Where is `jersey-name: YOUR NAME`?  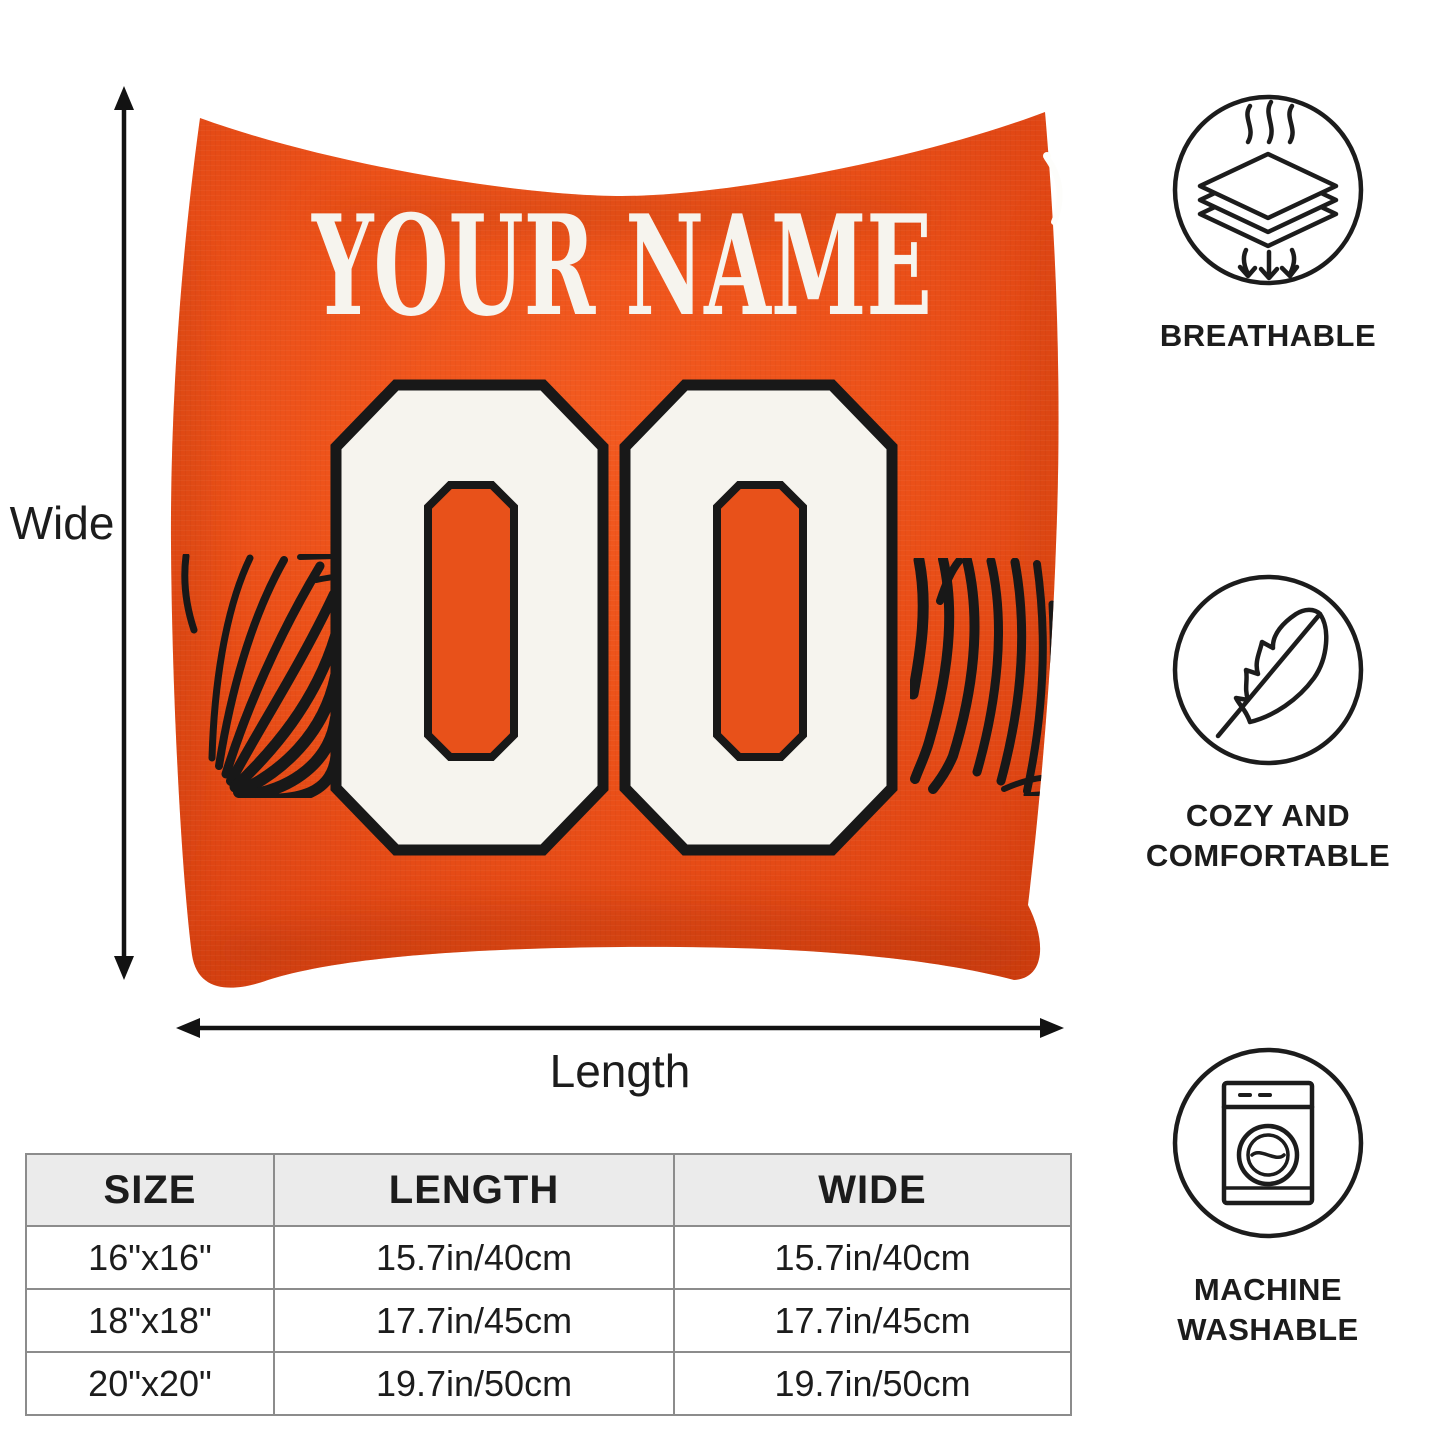
jersey-name: YOUR NAME is located at coordinates (621, 265).